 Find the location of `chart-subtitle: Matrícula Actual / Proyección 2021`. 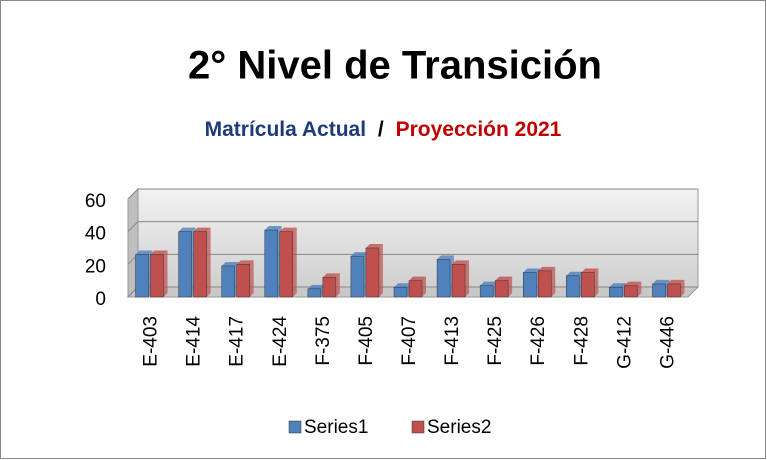

chart-subtitle: Matrícula Actual / Proyección 2021 is located at coordinates (383, 129).